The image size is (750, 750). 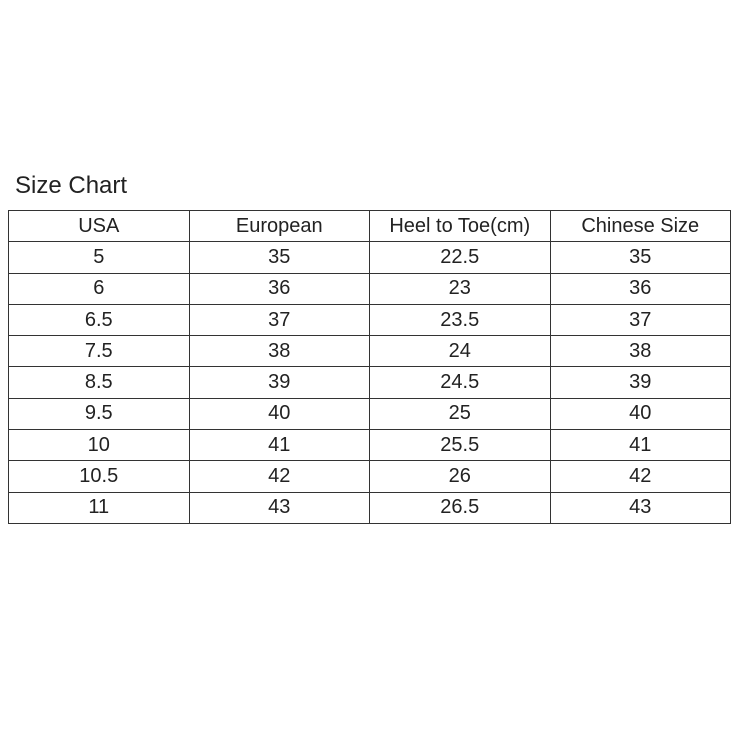 What do you see at coordinates (99, 414) in the screenshot?
I see `table-cell: 9.5` at bounding box center [99, 414].